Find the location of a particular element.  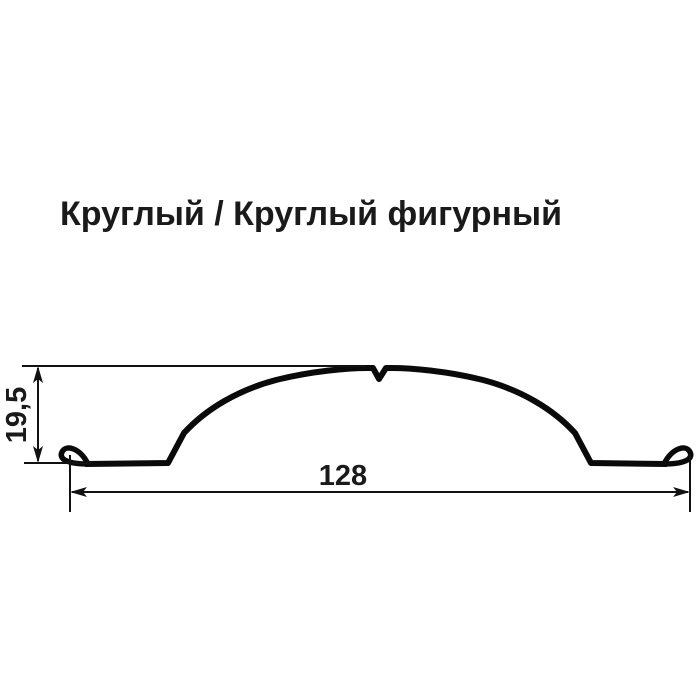

width-dimension: 128 is located at coordinates (380, 483).